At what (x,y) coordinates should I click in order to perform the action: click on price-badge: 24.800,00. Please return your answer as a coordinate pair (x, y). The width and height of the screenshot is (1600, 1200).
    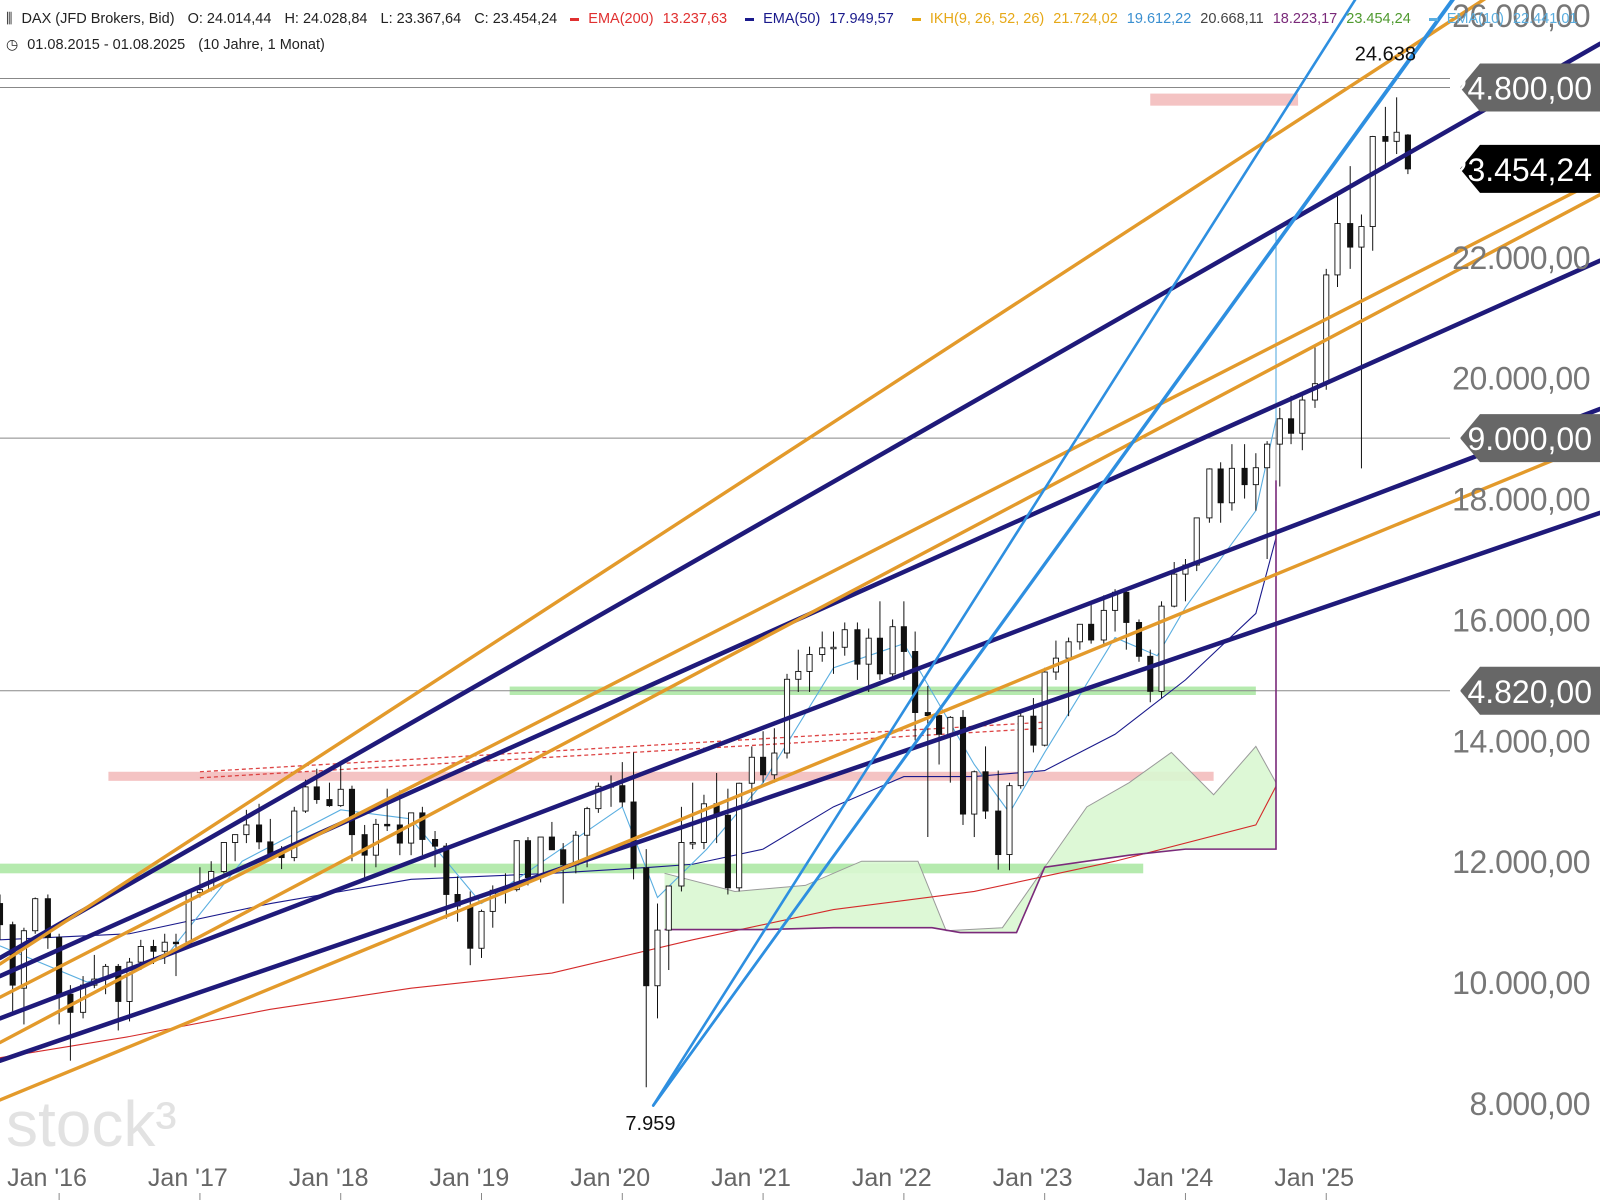
    Looking at the image, I should click on (1525, 87).